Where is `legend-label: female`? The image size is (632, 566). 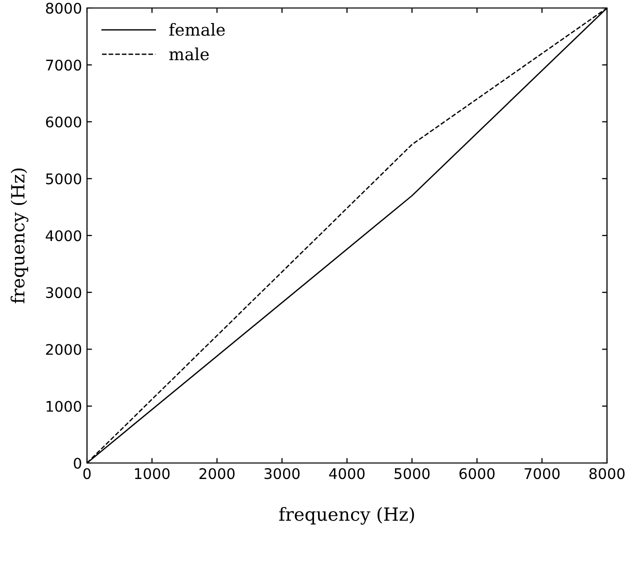 legend-label: female is located at coordinates (197, 29).